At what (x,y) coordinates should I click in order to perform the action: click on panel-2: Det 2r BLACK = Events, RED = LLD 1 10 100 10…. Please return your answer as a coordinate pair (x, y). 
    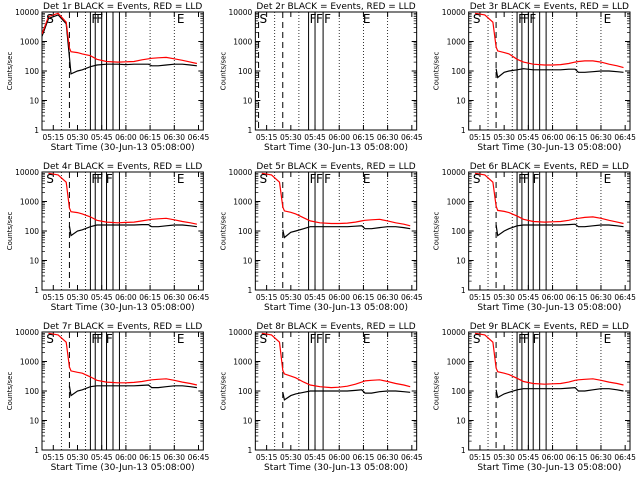
    Looking at the image, I should click on (321, 77).